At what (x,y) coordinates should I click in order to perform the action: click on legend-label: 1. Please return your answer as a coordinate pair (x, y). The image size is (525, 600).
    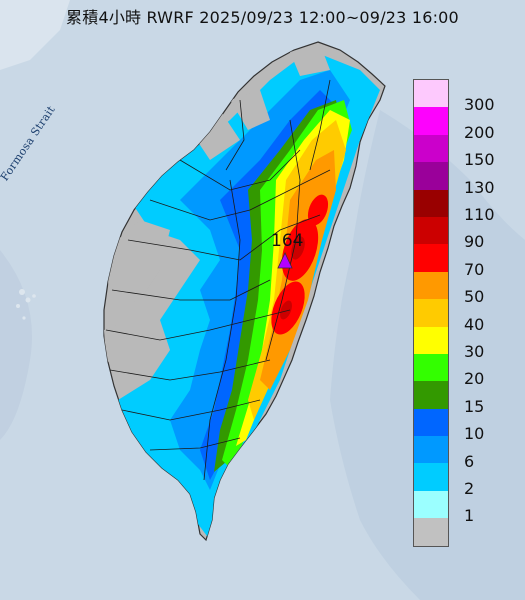
    Looking at the image, I should click on (469, 516).